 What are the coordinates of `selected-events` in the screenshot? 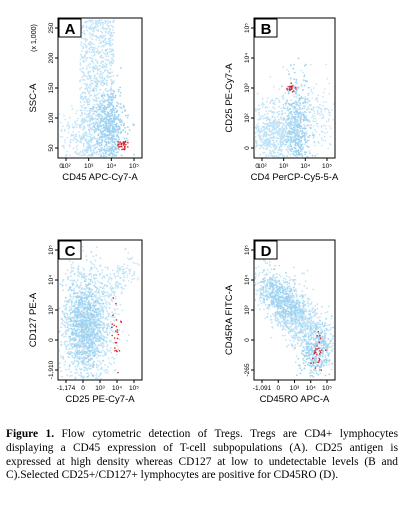 It's located at (117, 335).